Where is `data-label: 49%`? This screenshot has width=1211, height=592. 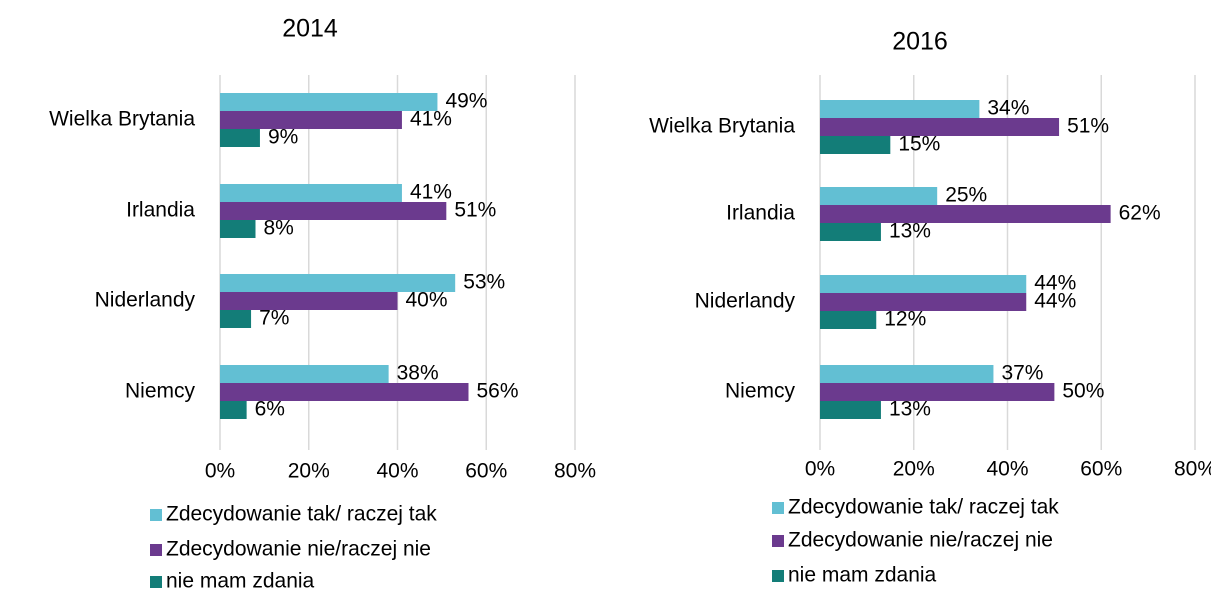 data-label: 49% is located at coordinates (466, 101).